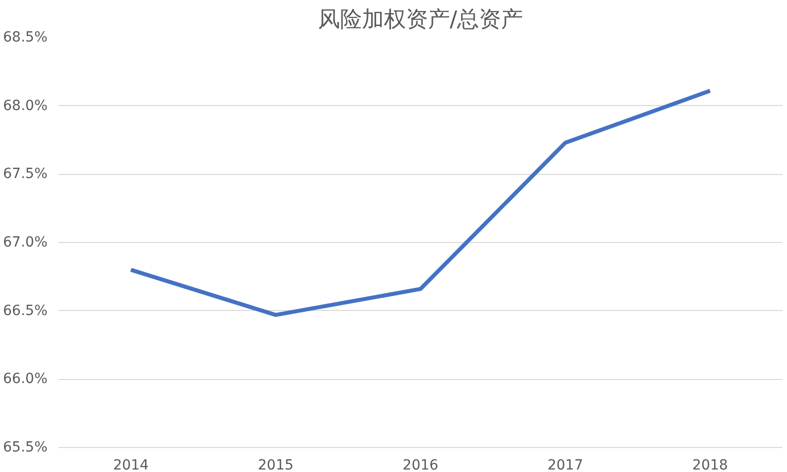  Describe the element at coordinates (420, 465) in the screenshot. I see `x-tick-label: 2016` at that location.